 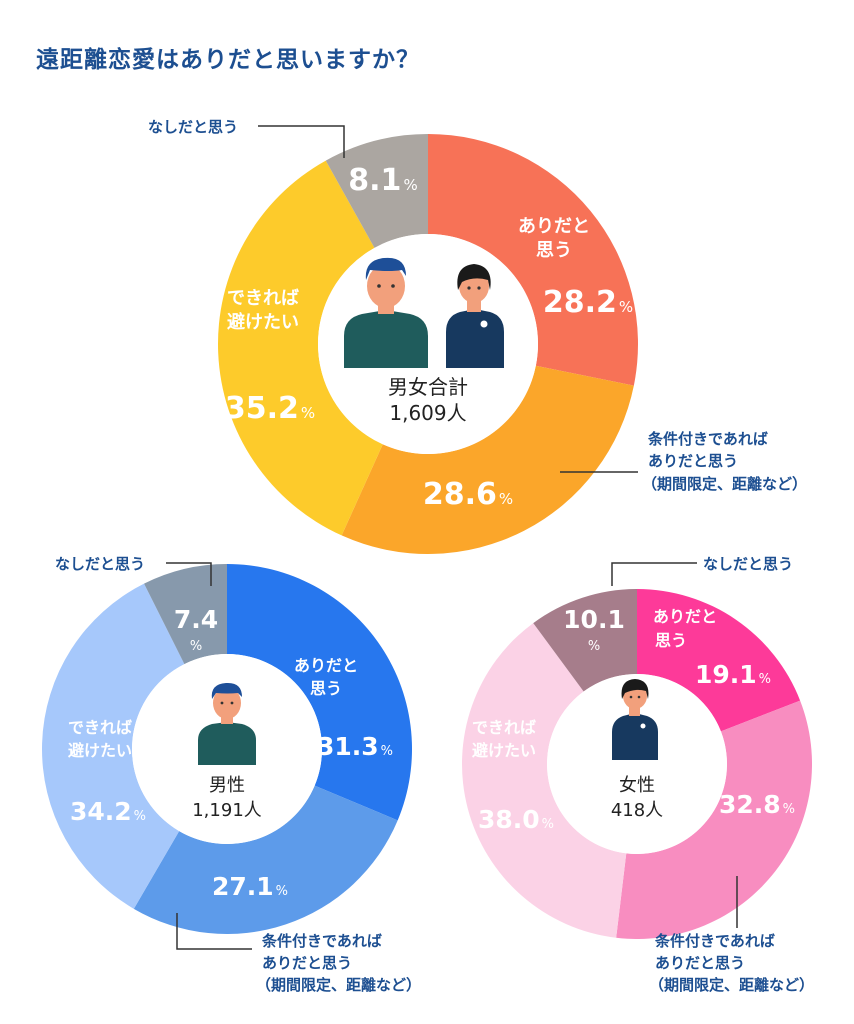 What do you see at coordinates (355, 746) in the screenshot?
I see `male-value-label-0: 31.3%` at bounding box center [355, 746].